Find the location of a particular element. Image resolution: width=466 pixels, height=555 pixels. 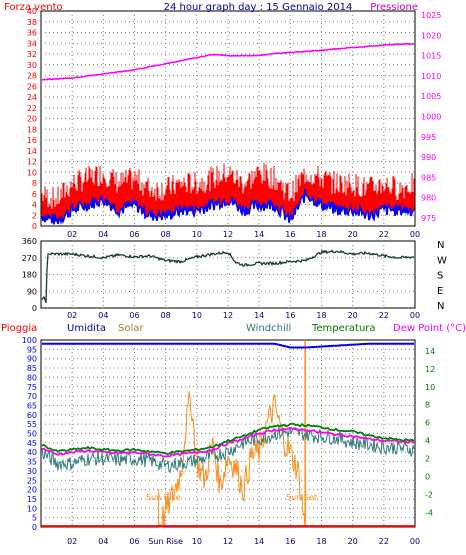

humidity-tick-label: 10 is located at coordinates (32, 508).